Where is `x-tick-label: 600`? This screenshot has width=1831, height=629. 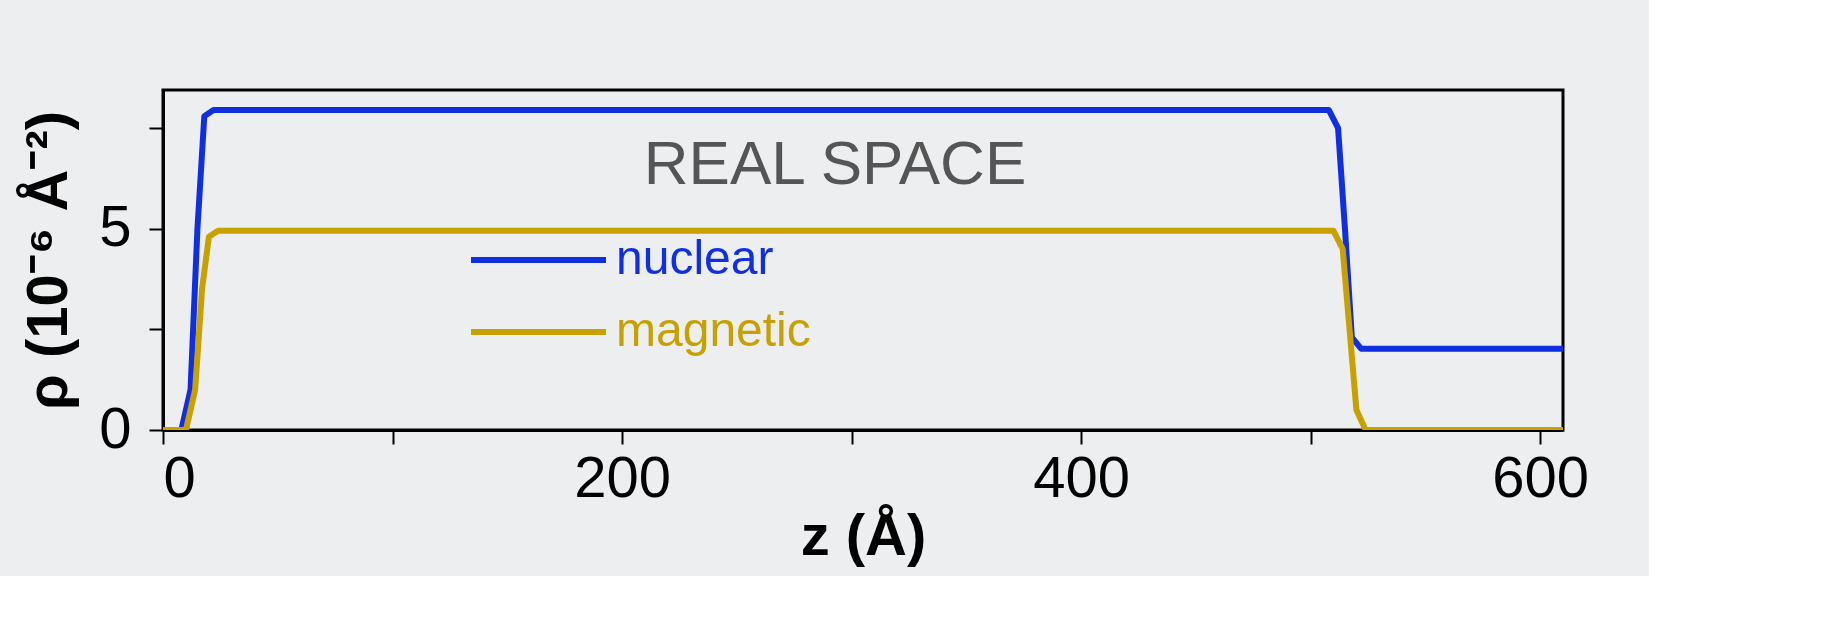
x-tick-label: 600 is located at coordinates (1540, 476).